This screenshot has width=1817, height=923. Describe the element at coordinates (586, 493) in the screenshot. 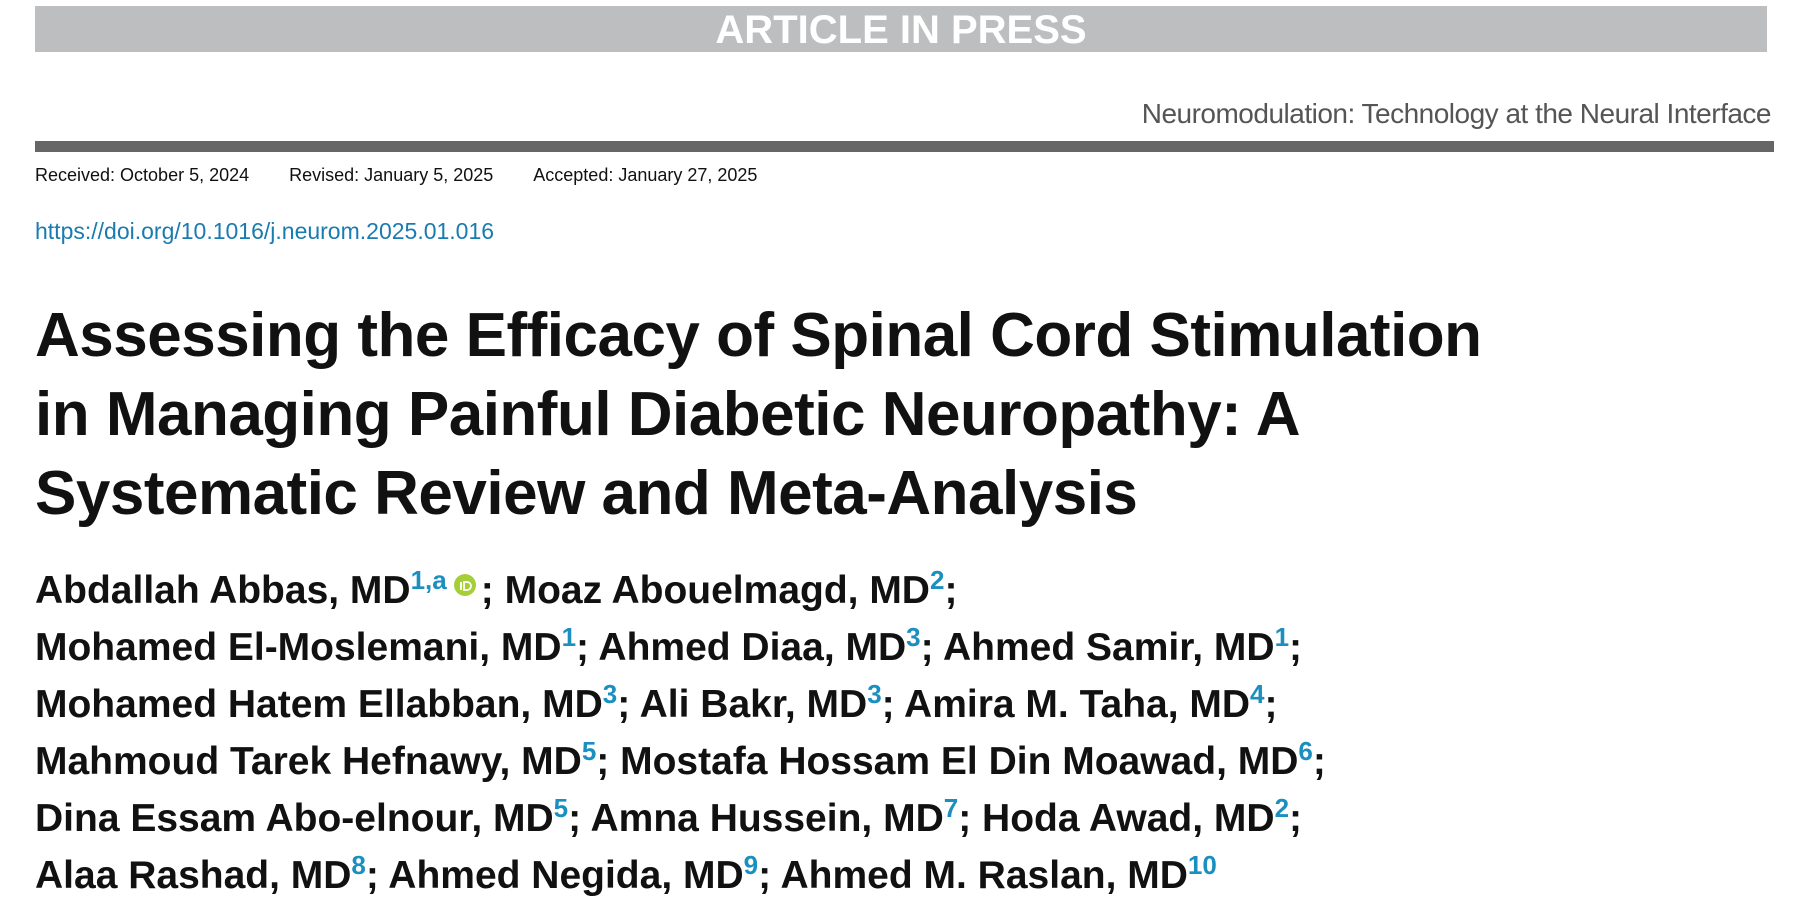

I see `title-line: Systematic Review and Meta-Analysis` at that location.